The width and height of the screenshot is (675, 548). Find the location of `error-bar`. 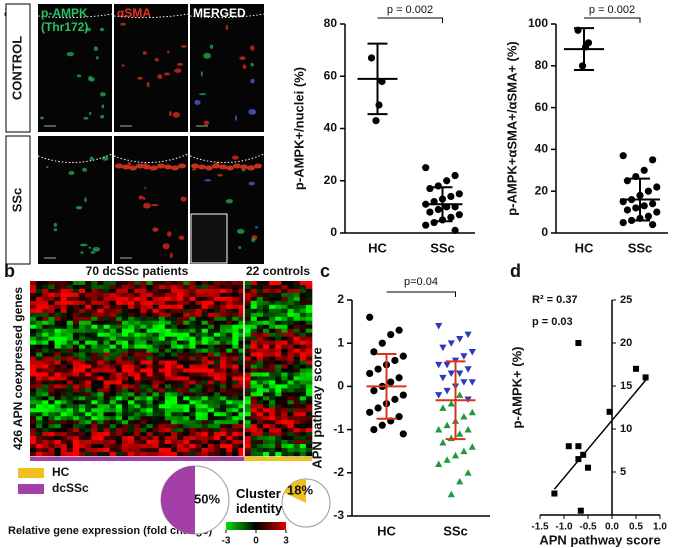

error-bar is located at coordinates (455, 400).